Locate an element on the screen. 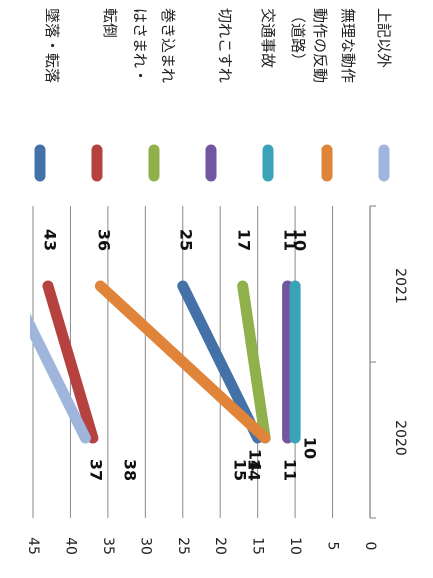  value-tick-label: 20 is located at coordinates (220, 546).